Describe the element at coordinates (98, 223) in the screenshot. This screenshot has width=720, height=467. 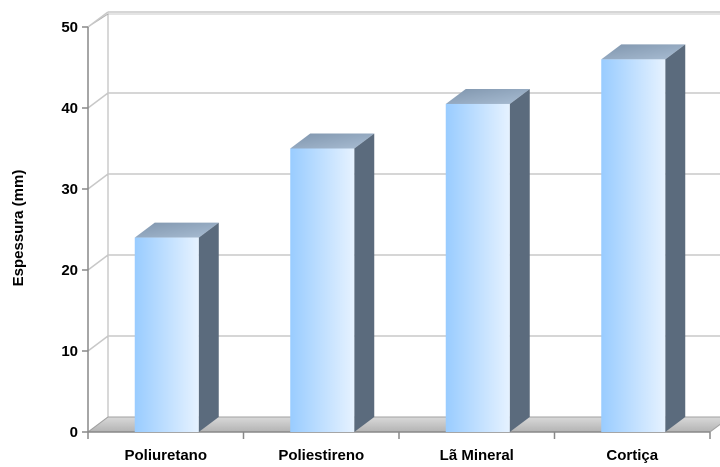
I see `side-wall` at that location.